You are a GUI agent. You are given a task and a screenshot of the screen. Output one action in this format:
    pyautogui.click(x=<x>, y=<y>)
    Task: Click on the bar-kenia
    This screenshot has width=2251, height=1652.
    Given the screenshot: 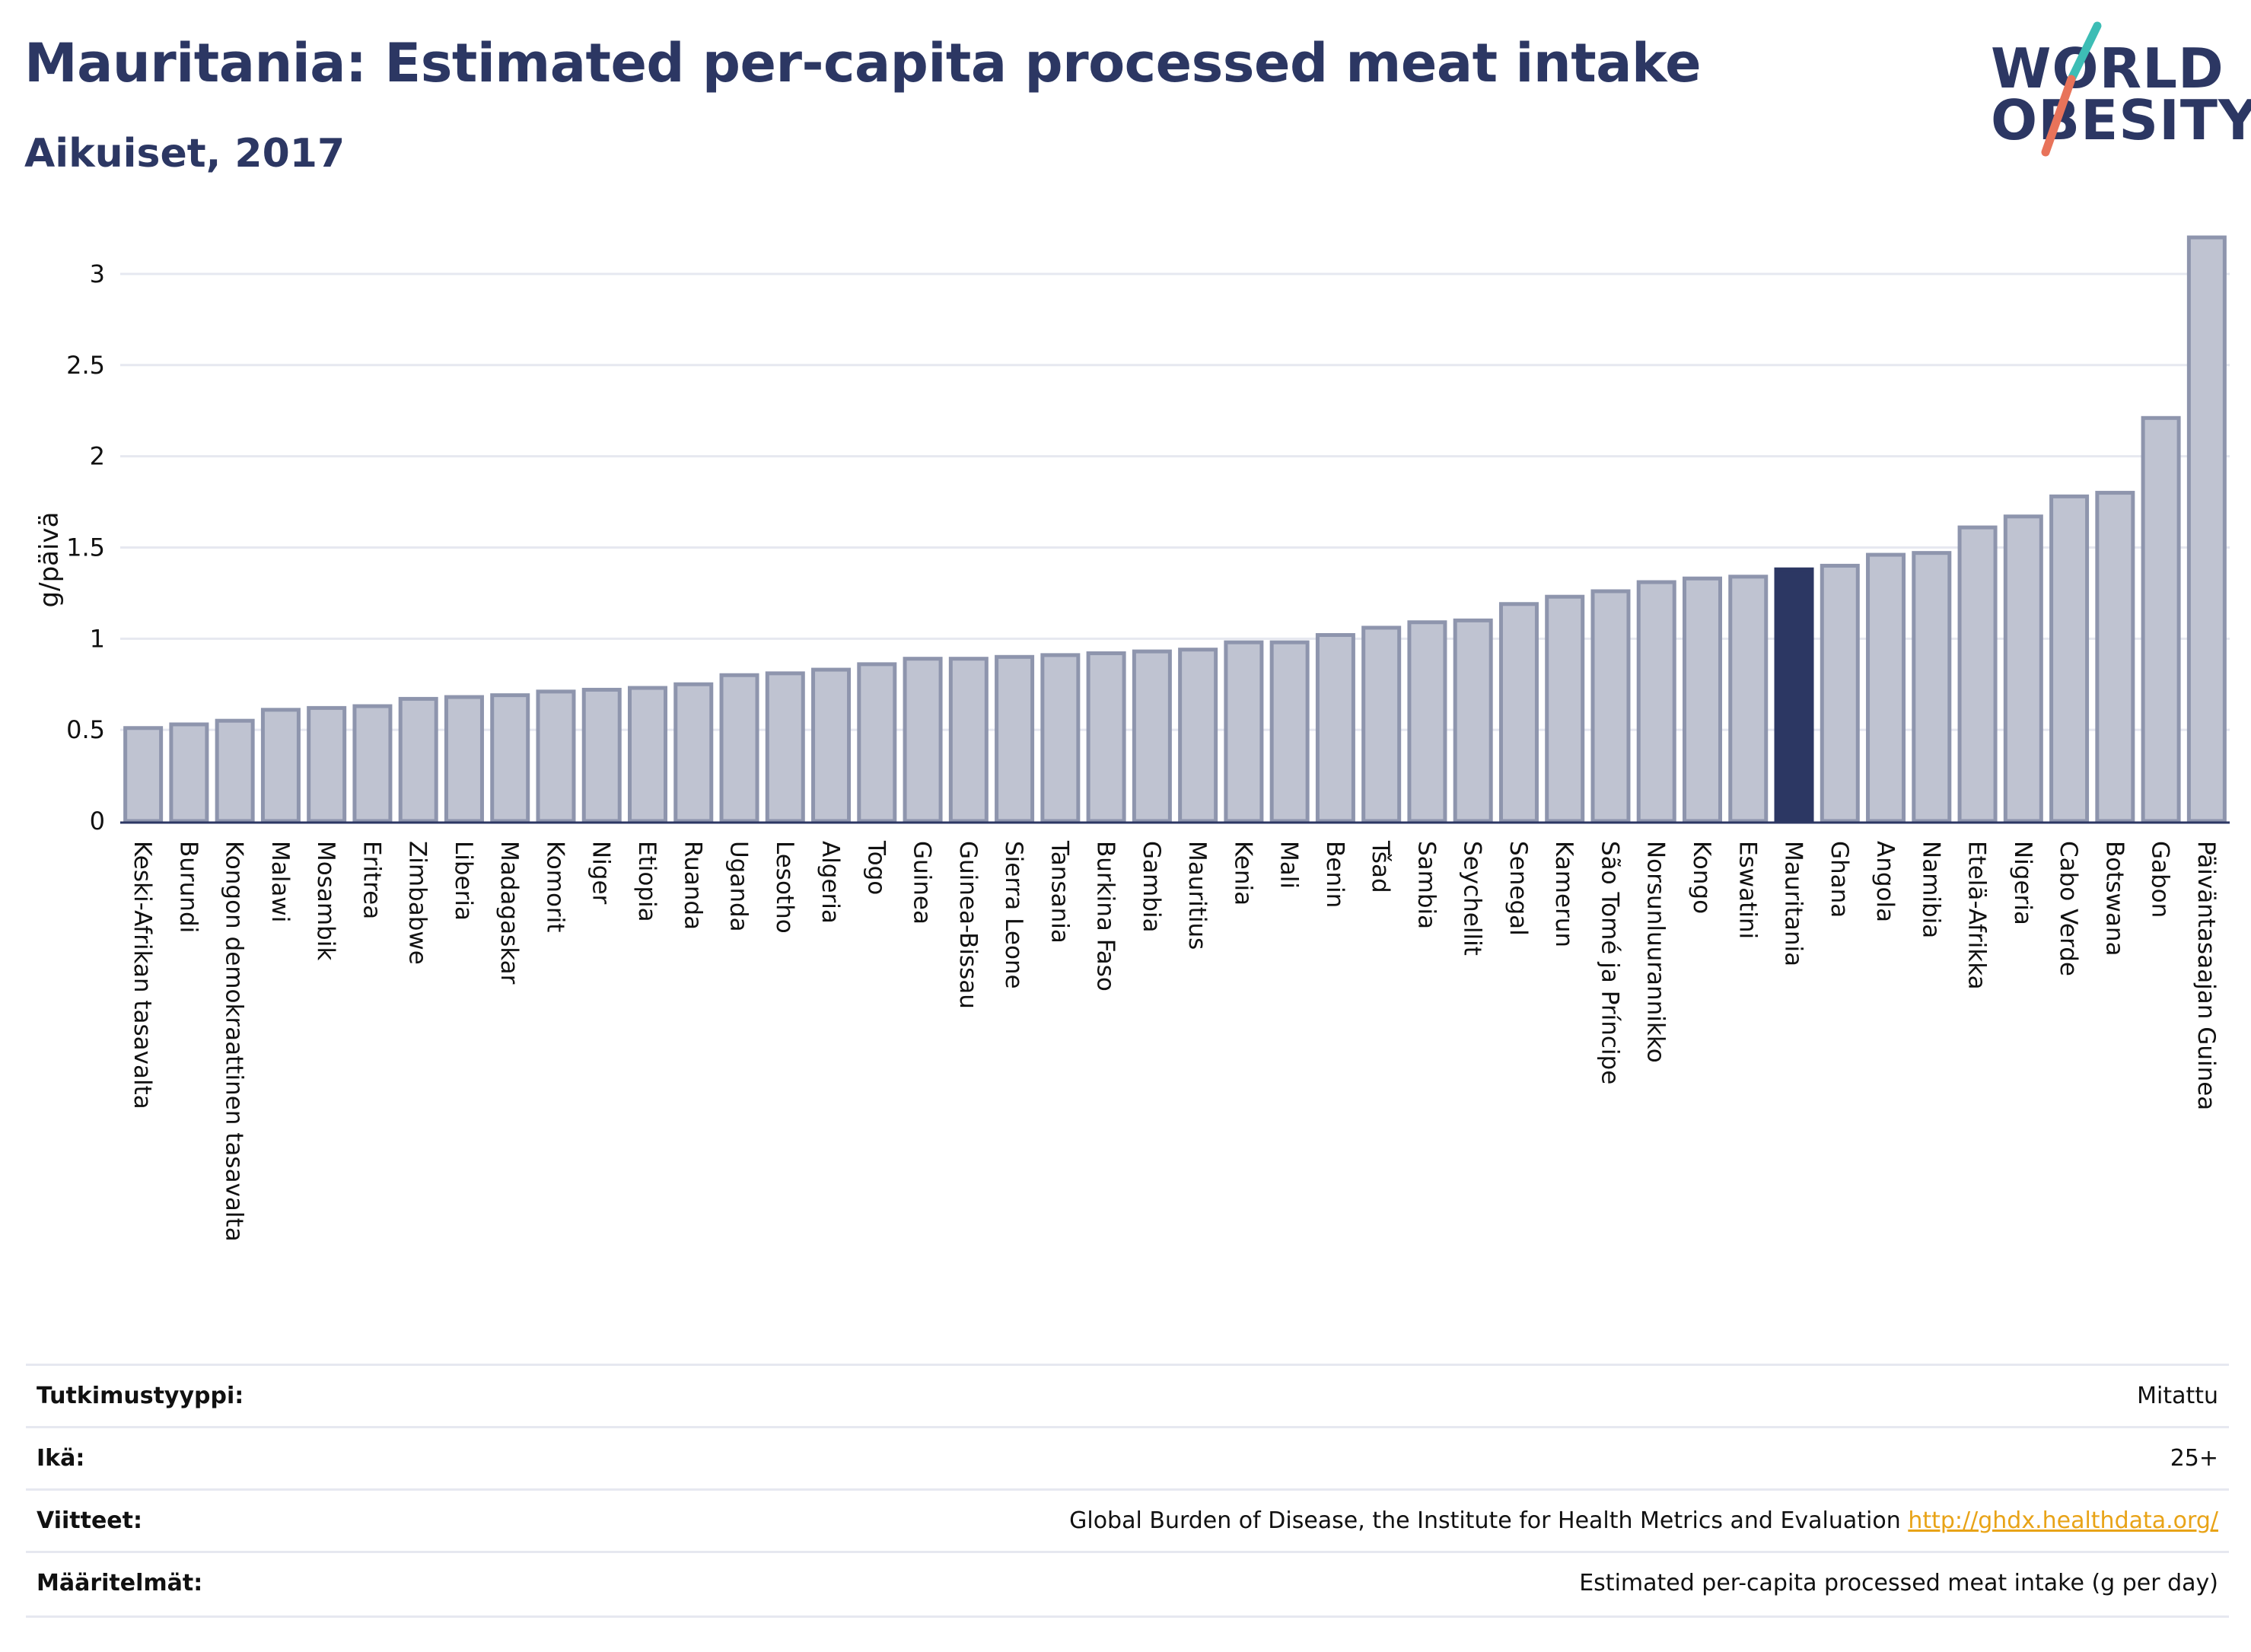 What is the action you would take?
    pyautogui.click(x=1244, y=731)
    